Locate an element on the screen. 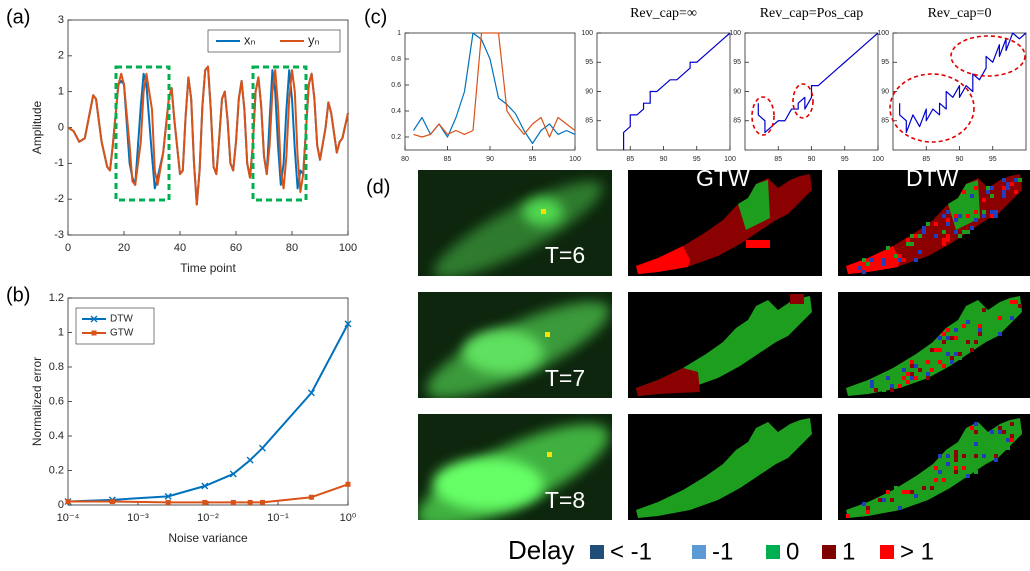  y-tick-label: 85 is located at coordinates (589, 121).